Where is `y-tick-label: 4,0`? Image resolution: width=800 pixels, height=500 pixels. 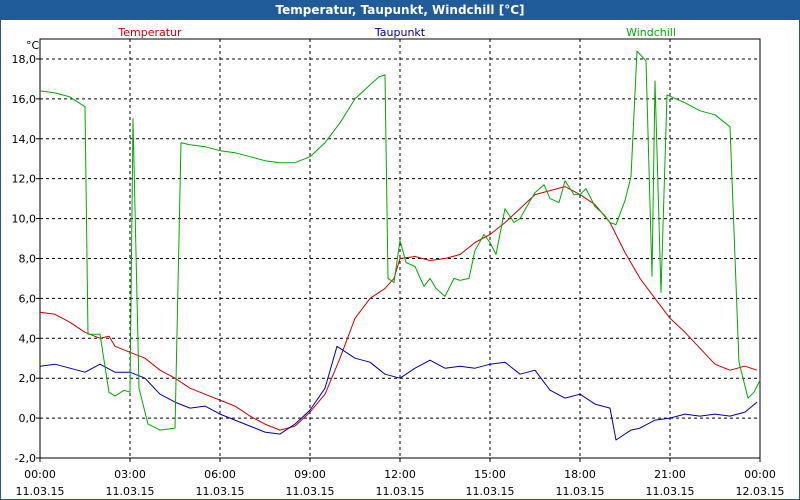
y-tick-label: 4,0 is located at coordinates (28, 338).